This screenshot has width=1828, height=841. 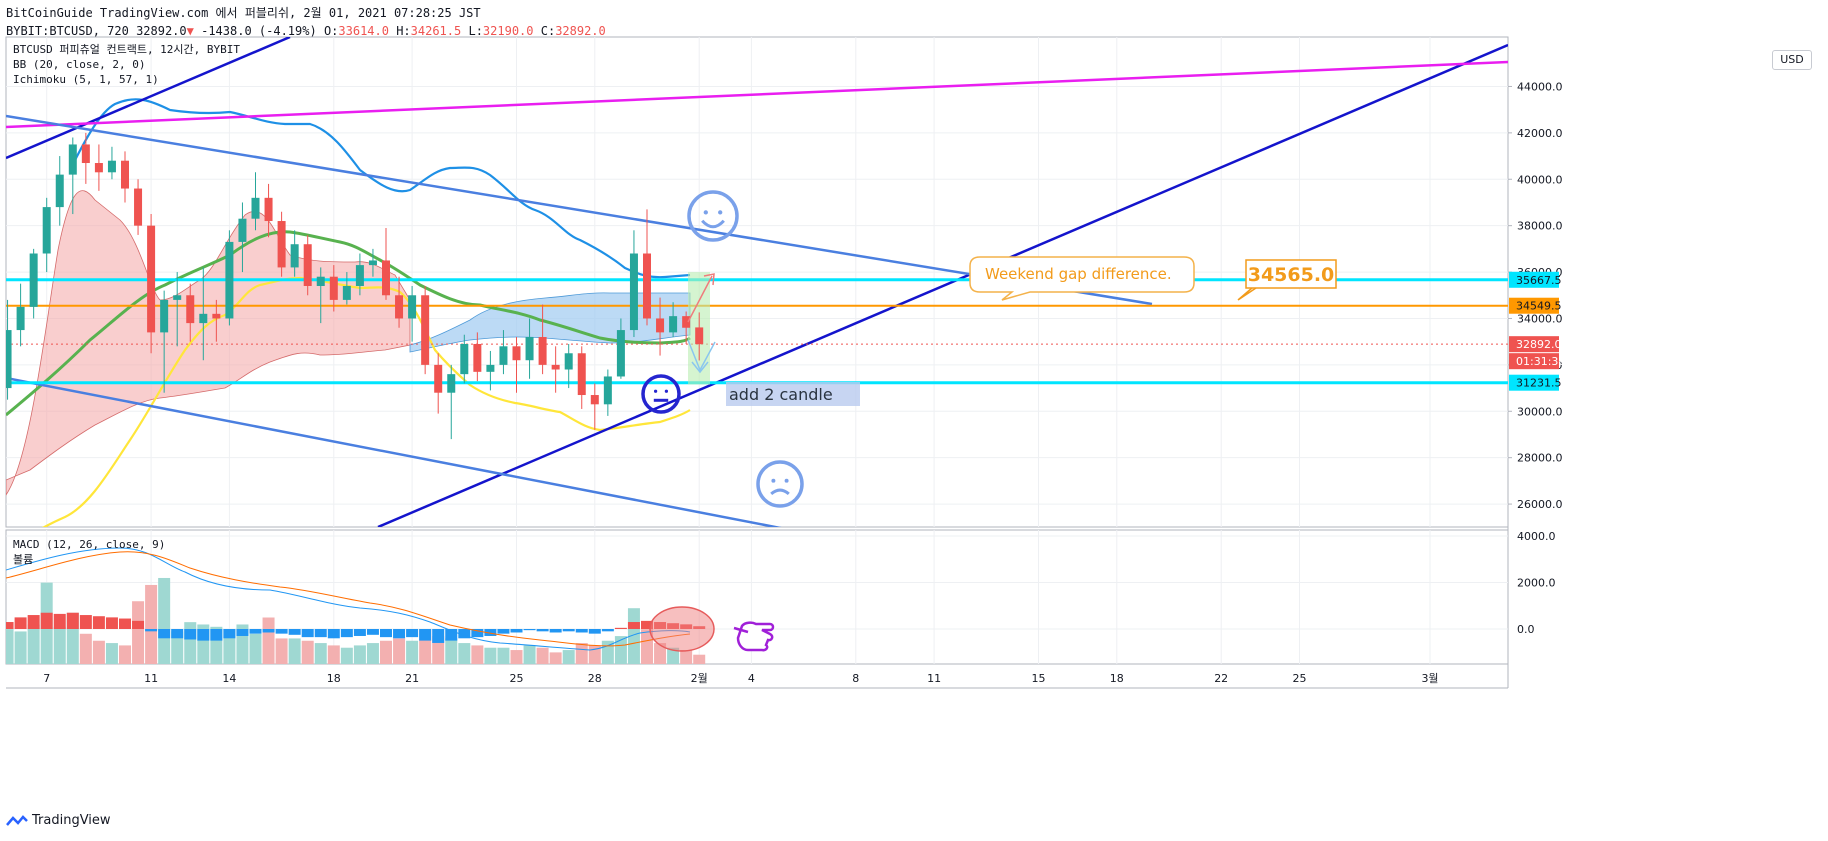 I want to click on tradingview-logo: TradingView, so click(x=58, y=820).